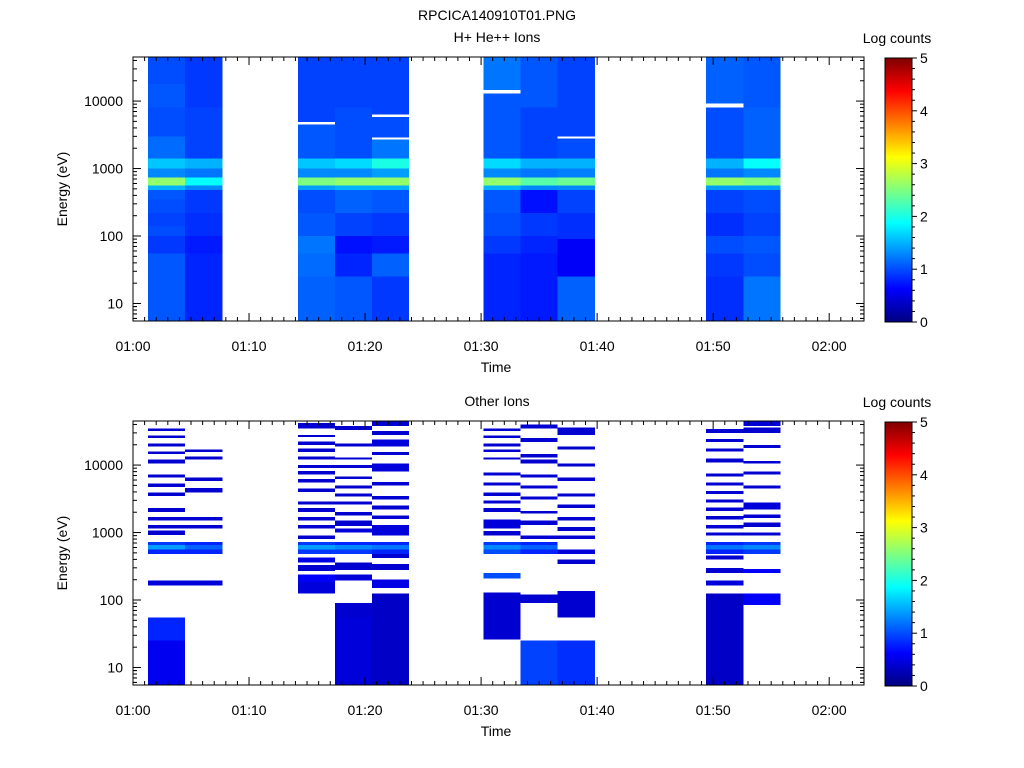 This screenshot has height=768, width=1024. I want to click on colorbar-tick-label: 4, so click(924, 111).